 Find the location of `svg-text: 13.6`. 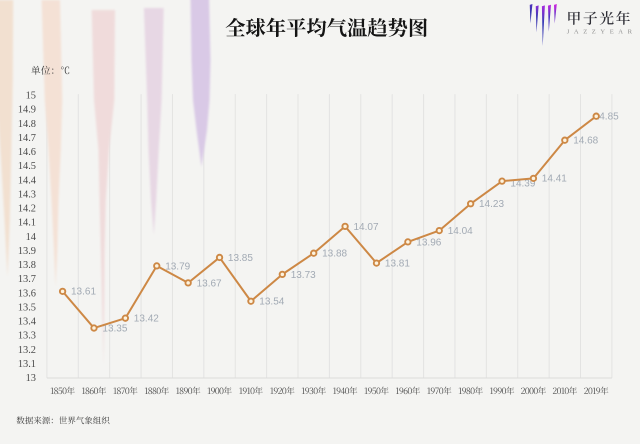

svg-text: 13.6 is located at coordinates (27, 293).